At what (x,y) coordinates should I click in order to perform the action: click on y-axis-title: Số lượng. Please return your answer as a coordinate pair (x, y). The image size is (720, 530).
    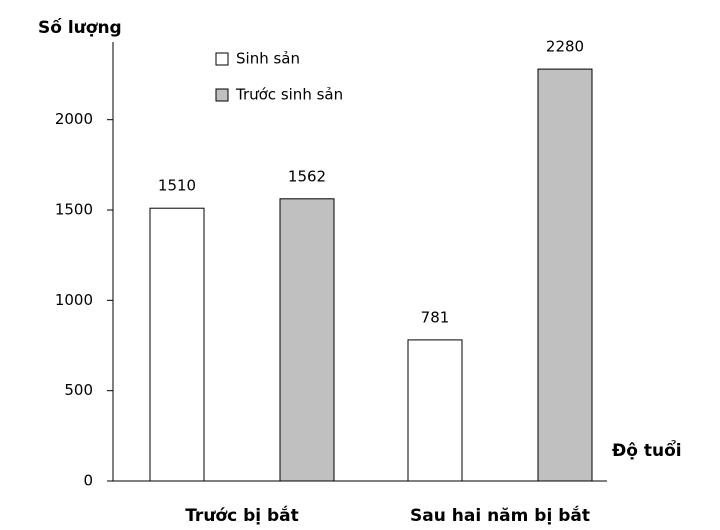
    Looking at the image, I should click on (80, 27).